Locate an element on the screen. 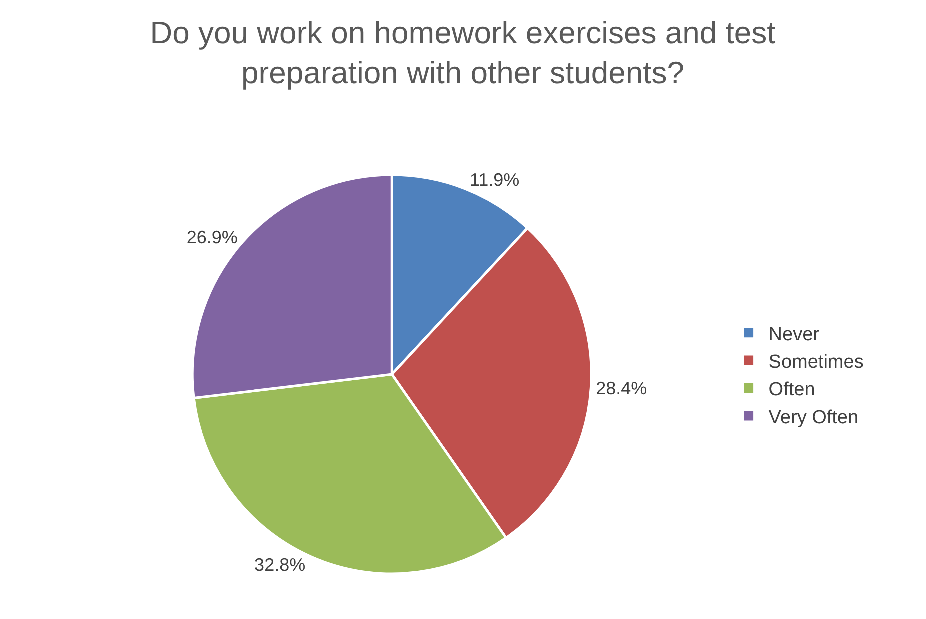 The width and height of the screenshot is (926, 619). legend-label: Very Often is located at coordinates (813, 417).